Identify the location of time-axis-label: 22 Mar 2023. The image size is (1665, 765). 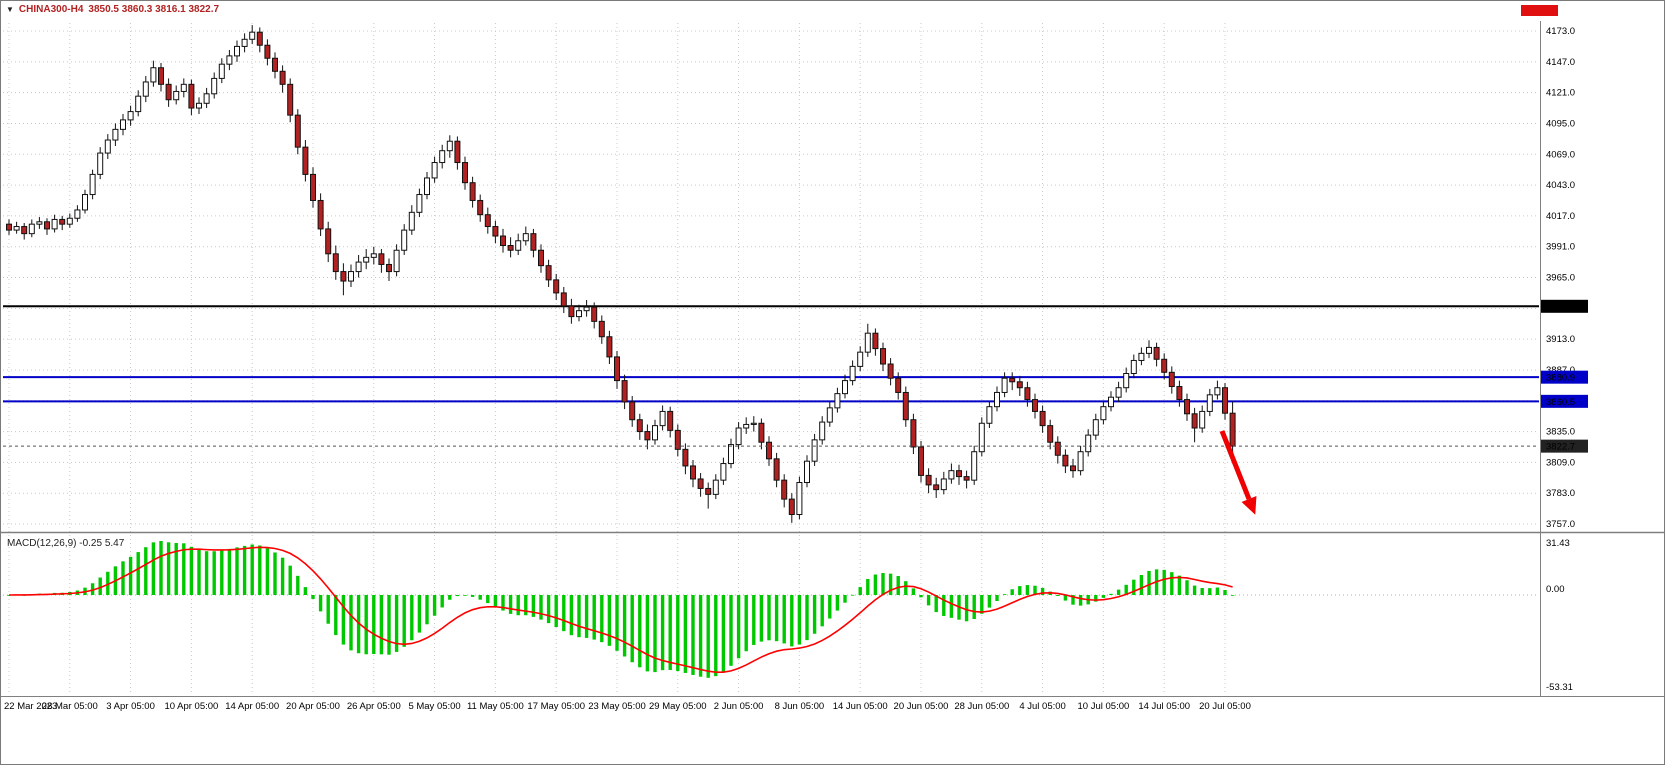
(30, 706).